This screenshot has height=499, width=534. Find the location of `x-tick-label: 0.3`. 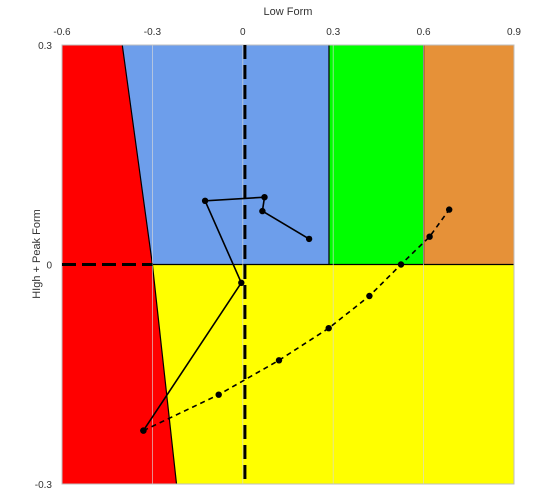

x-tick-label: 0.3 is located at coordinates (333, 32).